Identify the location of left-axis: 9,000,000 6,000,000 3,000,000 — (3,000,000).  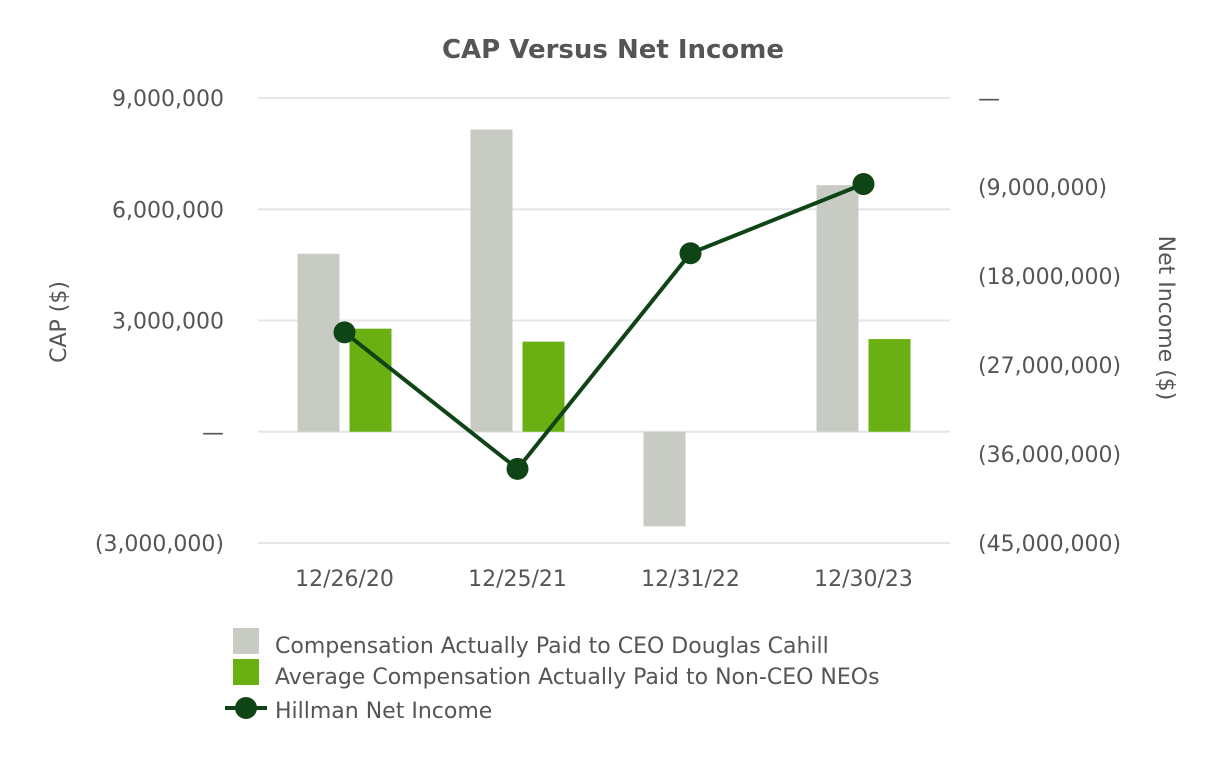
(159, 322).